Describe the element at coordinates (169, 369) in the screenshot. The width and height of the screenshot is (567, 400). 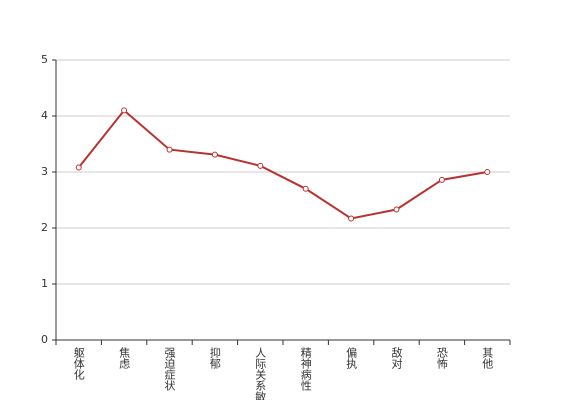
I see `x-tick-label: 强迫症状` at that location.